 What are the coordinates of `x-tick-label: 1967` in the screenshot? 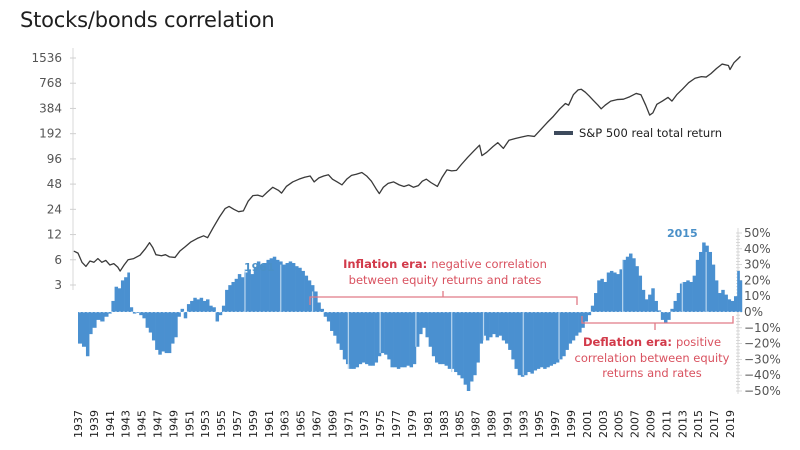 It's located at (317, 424).